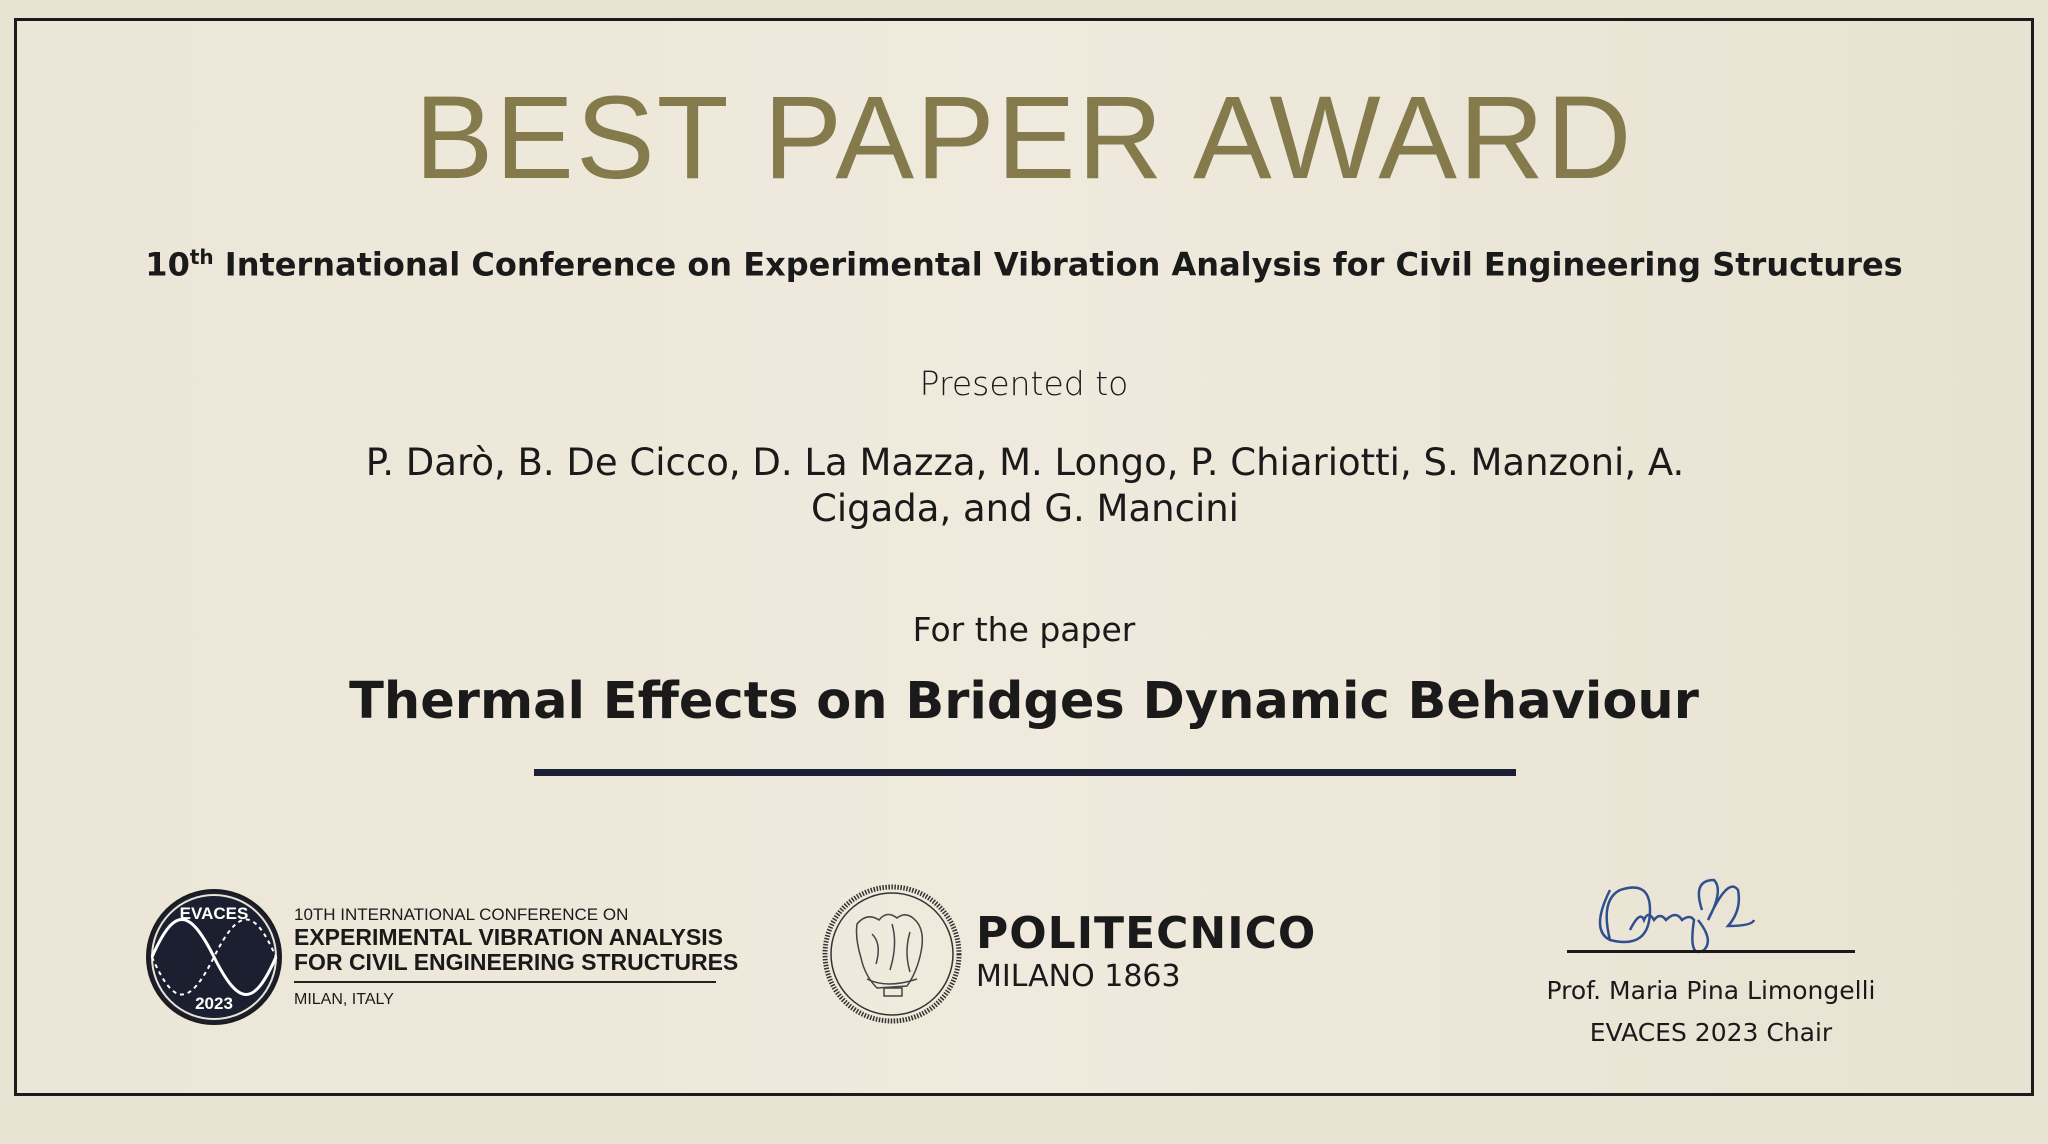 The image size is (2048, 1144). Describe the element at coordinates (1146, 933) in the screenshot. I see `politecnico-name: POLITECNICO` at that location.